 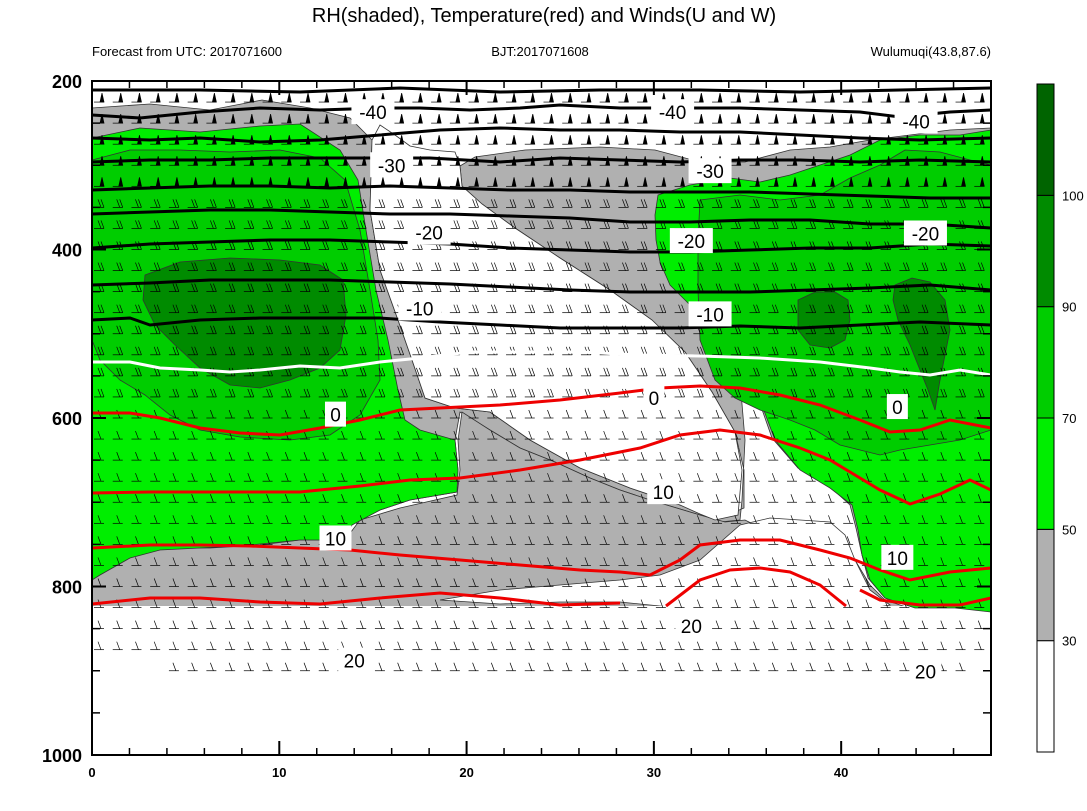 What do you see at coordinates (654, 397) in the screenshot?
I see `contour-label-box` at bounding box center [654, 397].